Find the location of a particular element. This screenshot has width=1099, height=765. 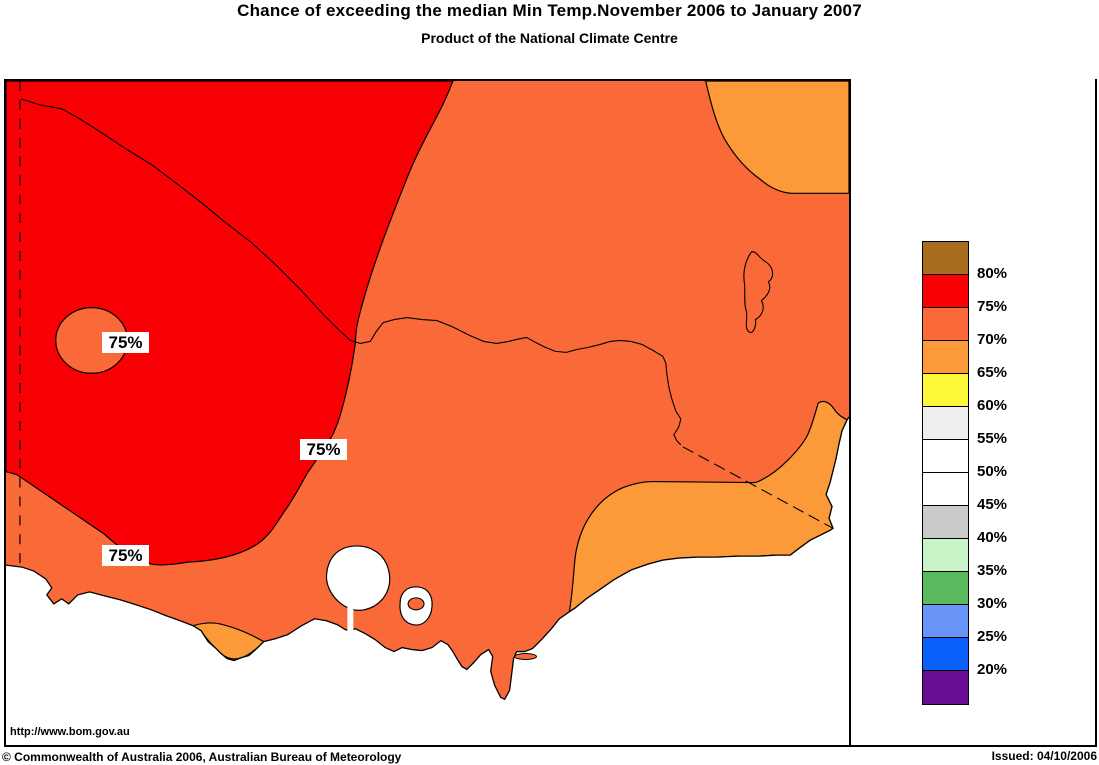

legend-tick-label-70%: 70% is located at coordinates (992, 339).